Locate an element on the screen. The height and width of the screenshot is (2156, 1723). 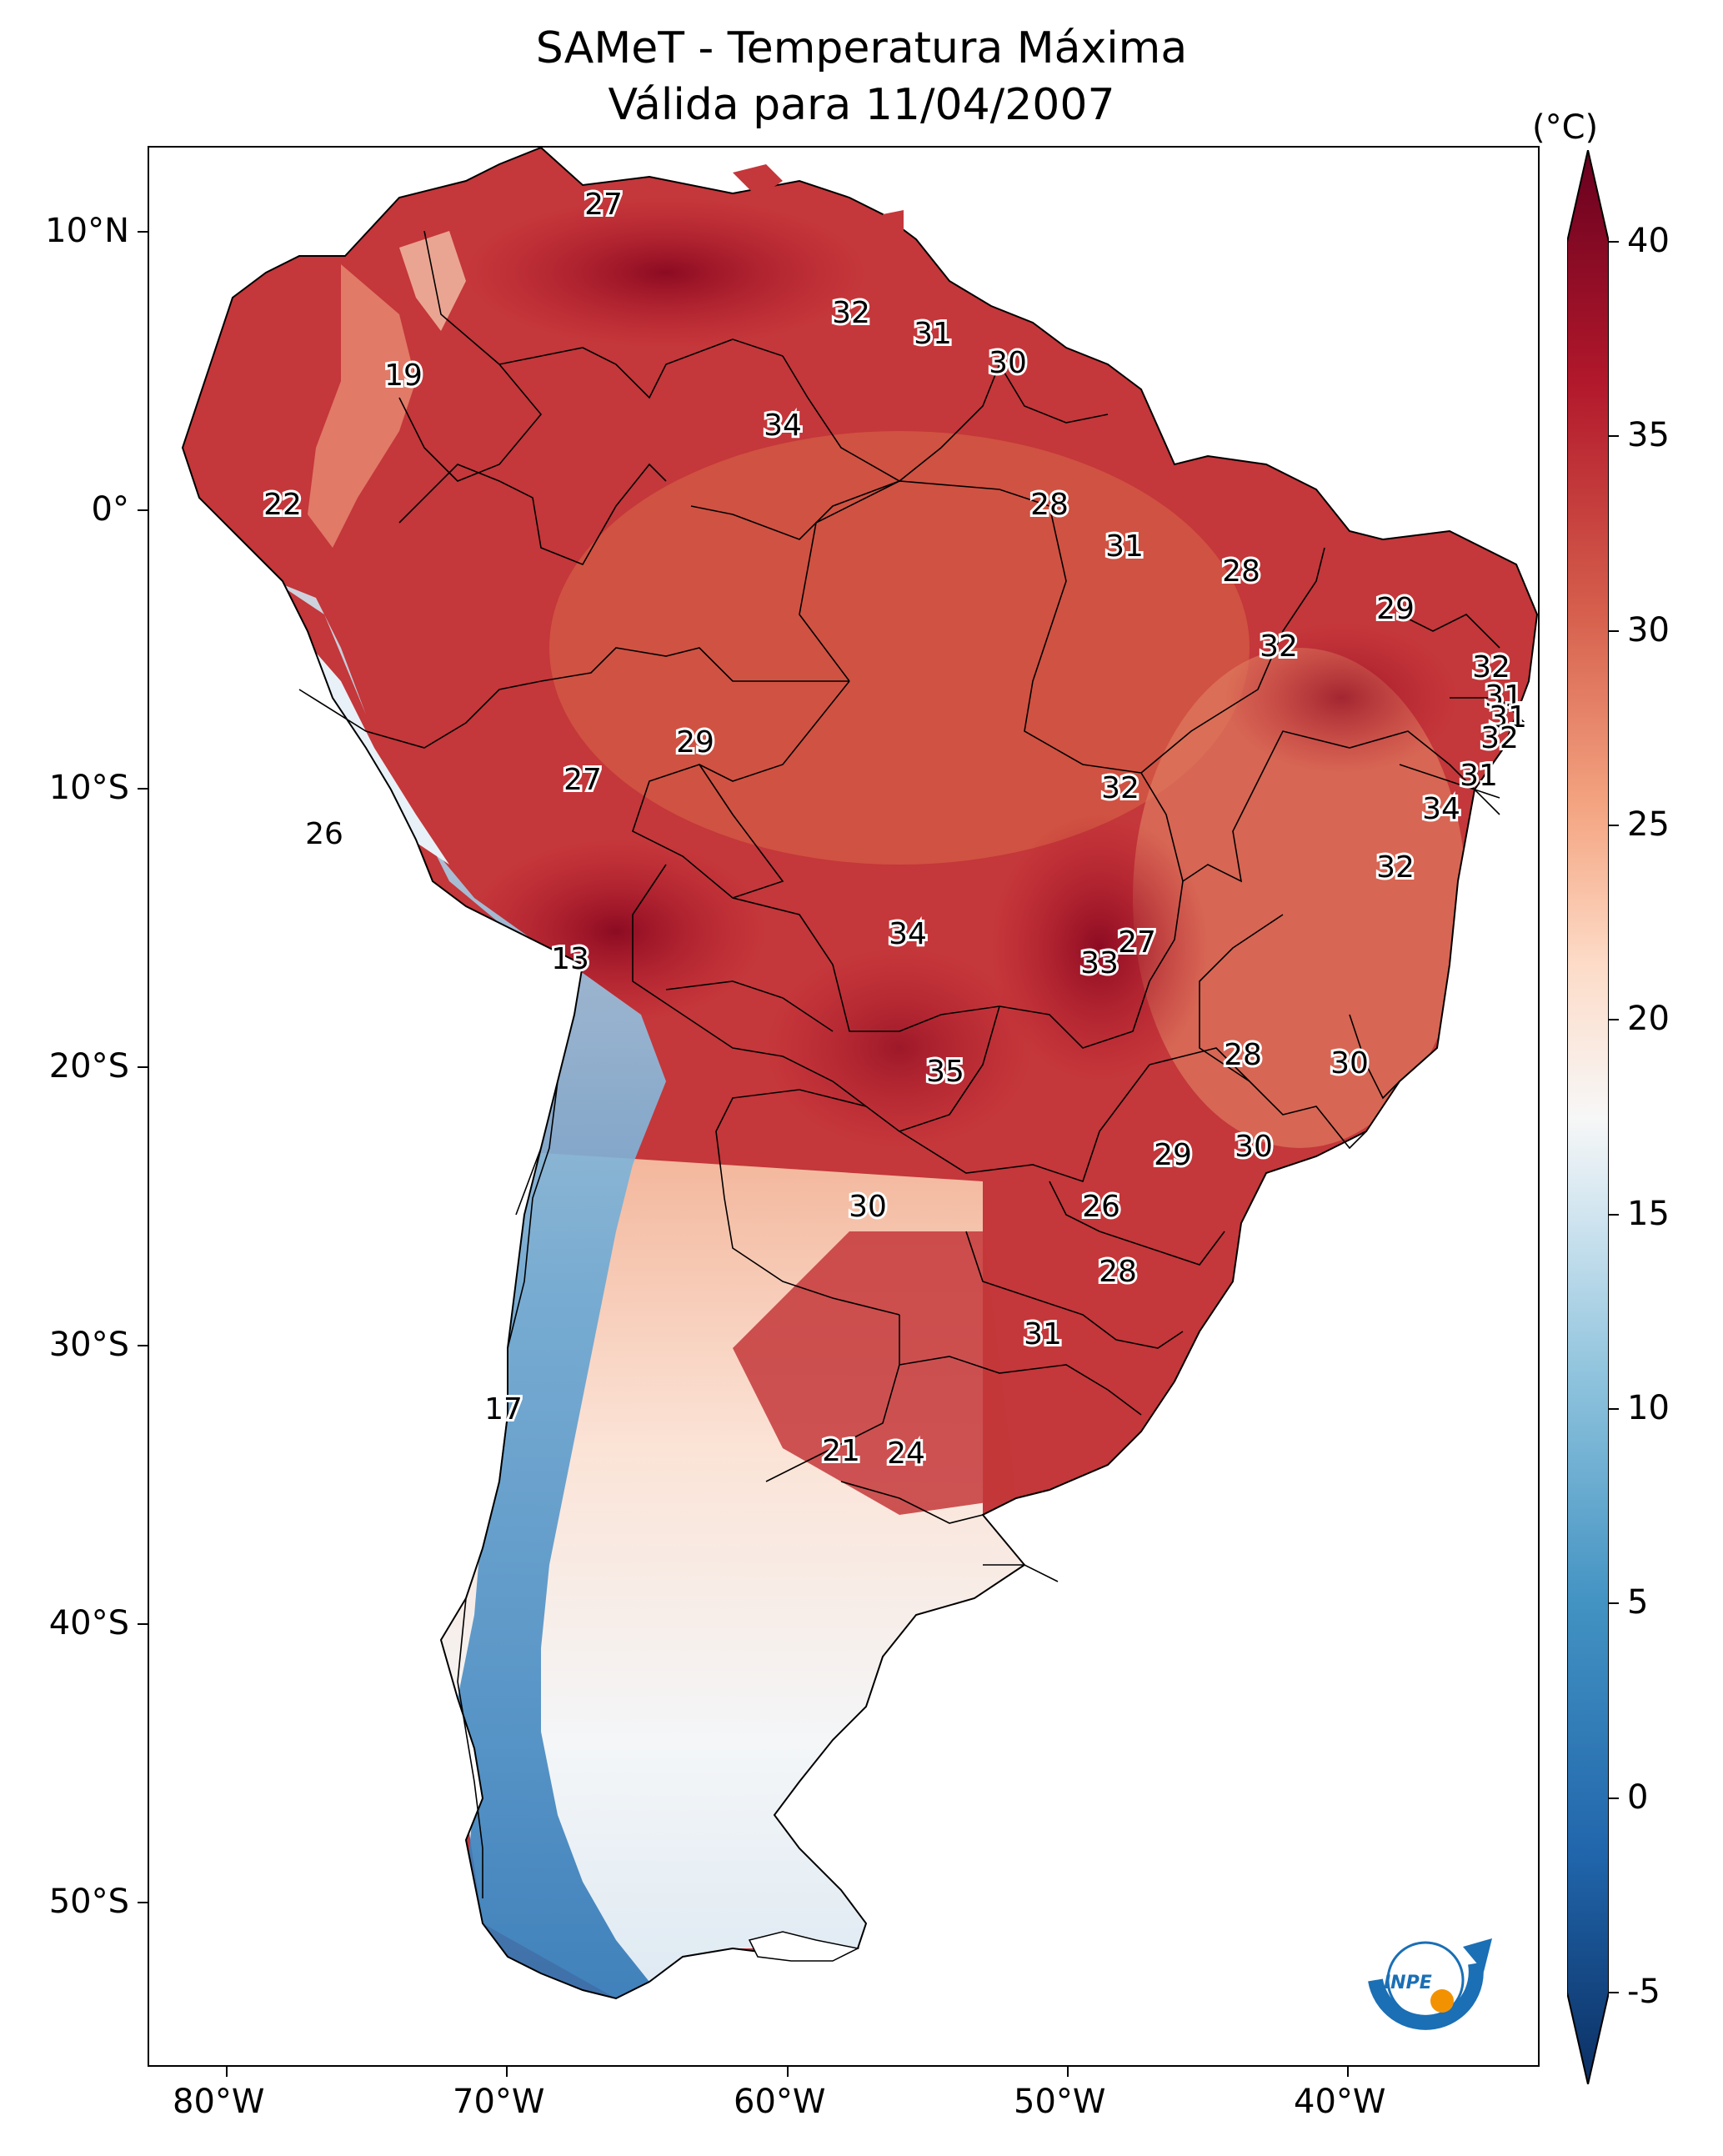
colorbar-tick-label: 30 is located at coordinates (1648, 629).